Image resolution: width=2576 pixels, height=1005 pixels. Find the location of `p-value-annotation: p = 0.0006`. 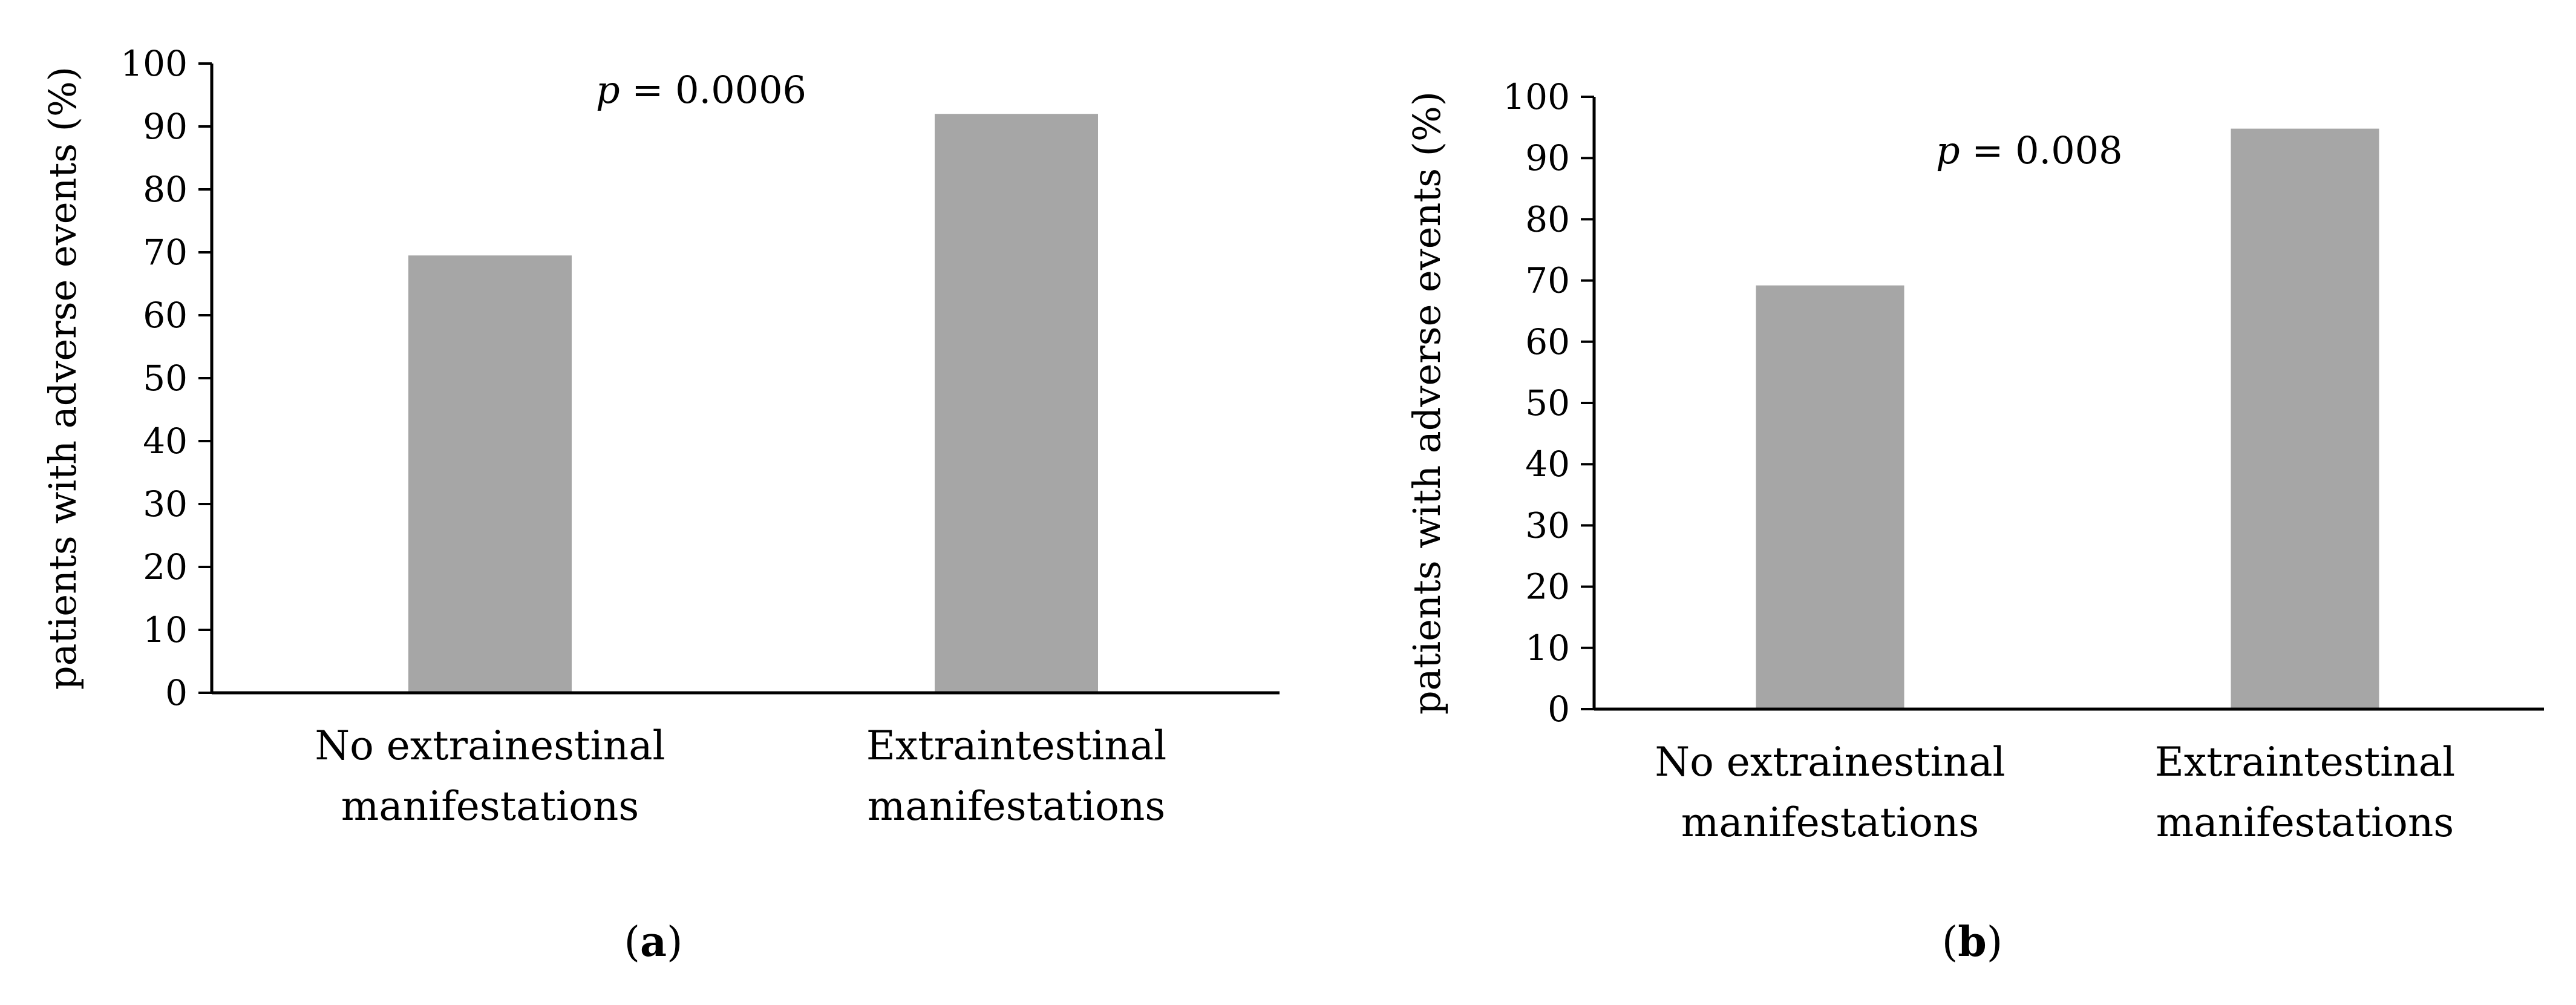

p-value-annotation: p = 0.0006 is located at coordinates (701, 90).